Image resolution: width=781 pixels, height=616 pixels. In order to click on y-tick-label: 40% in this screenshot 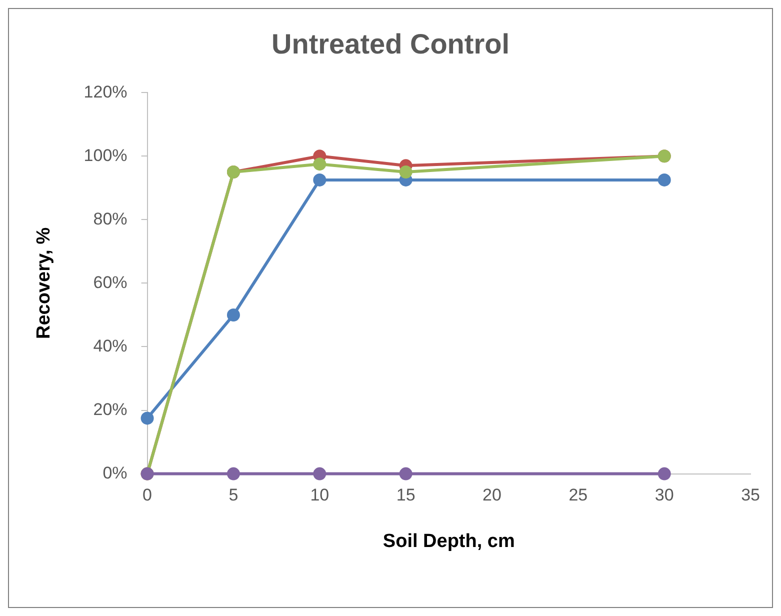, I will do `click(110, 346)`.